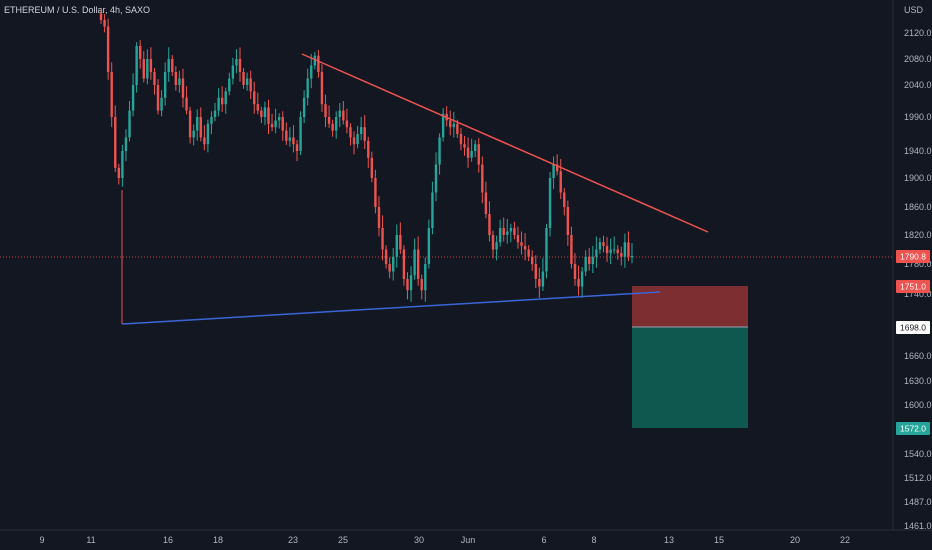  I want to click on time-tick-label: 9, so click(41, 540).